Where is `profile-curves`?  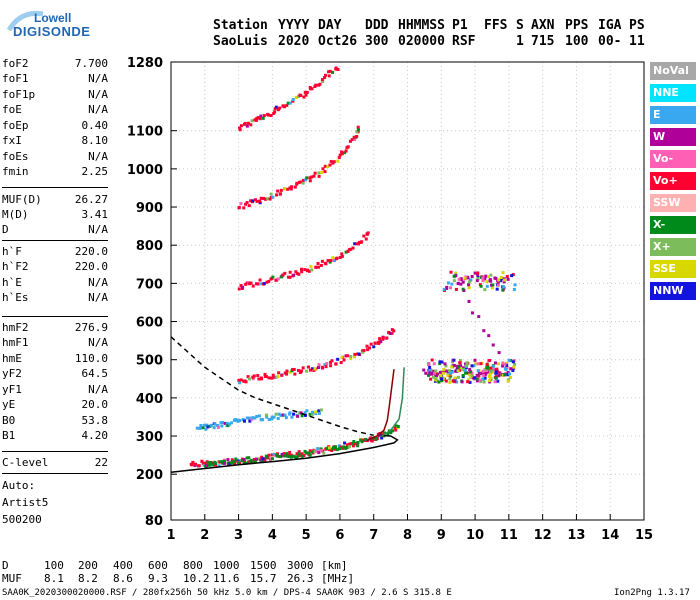
profile-curves is located at coordinates (287, 405).